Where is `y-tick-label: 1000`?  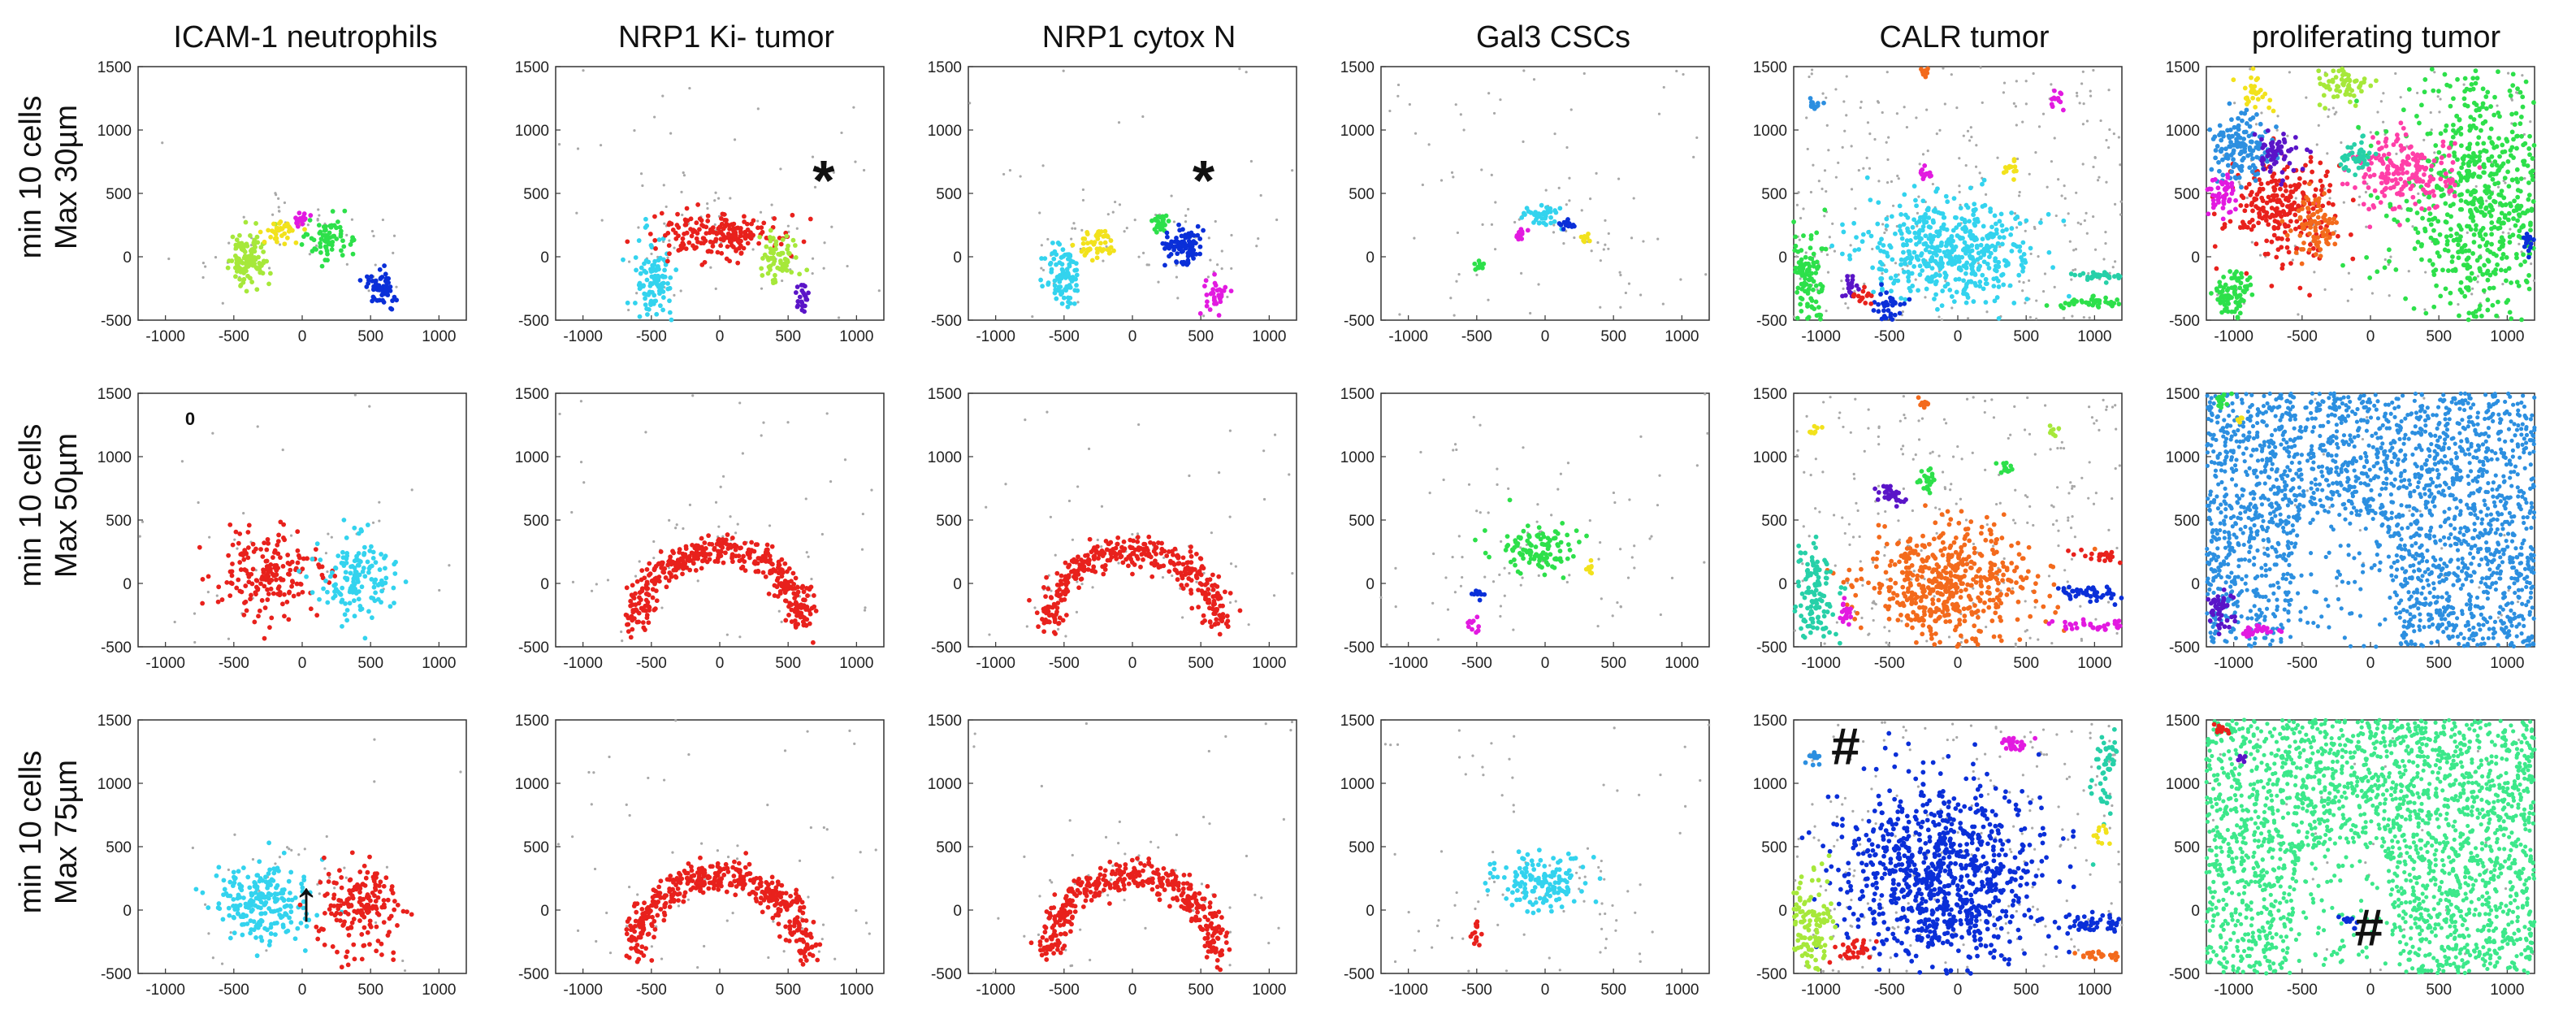 y-tick-label: 1000 is located at coordinates (532, 131).